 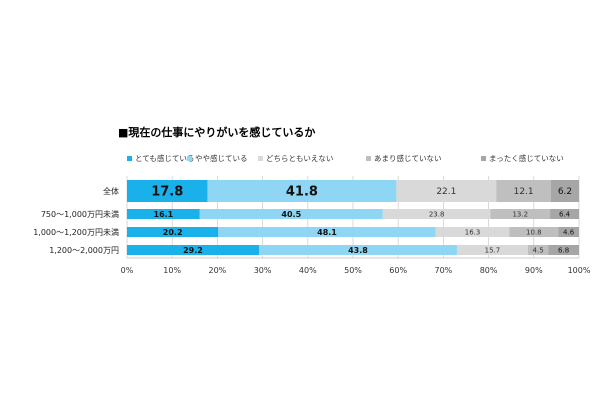 I want to click on data-label: 15.7, so click(x=493, y=251).